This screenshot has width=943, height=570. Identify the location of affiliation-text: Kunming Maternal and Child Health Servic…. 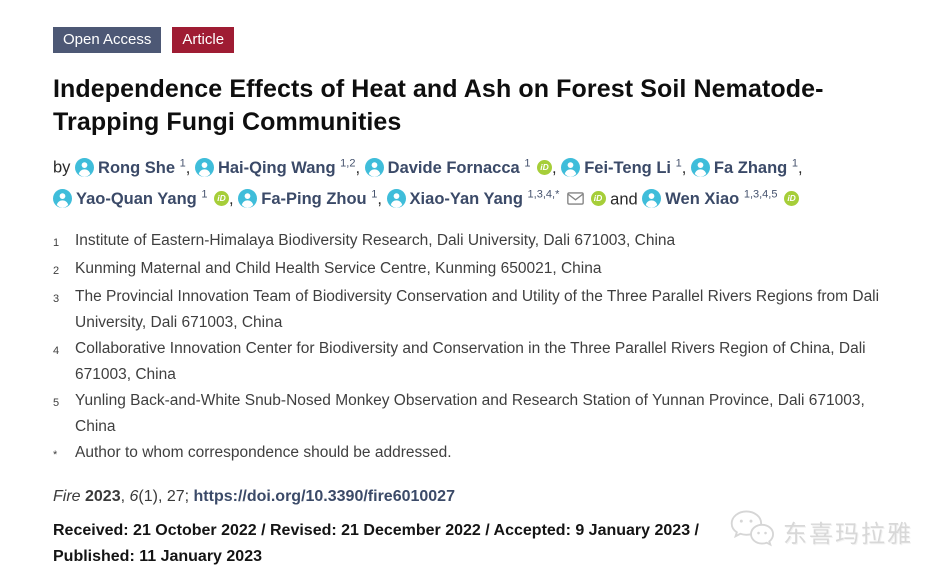
(338, 268).